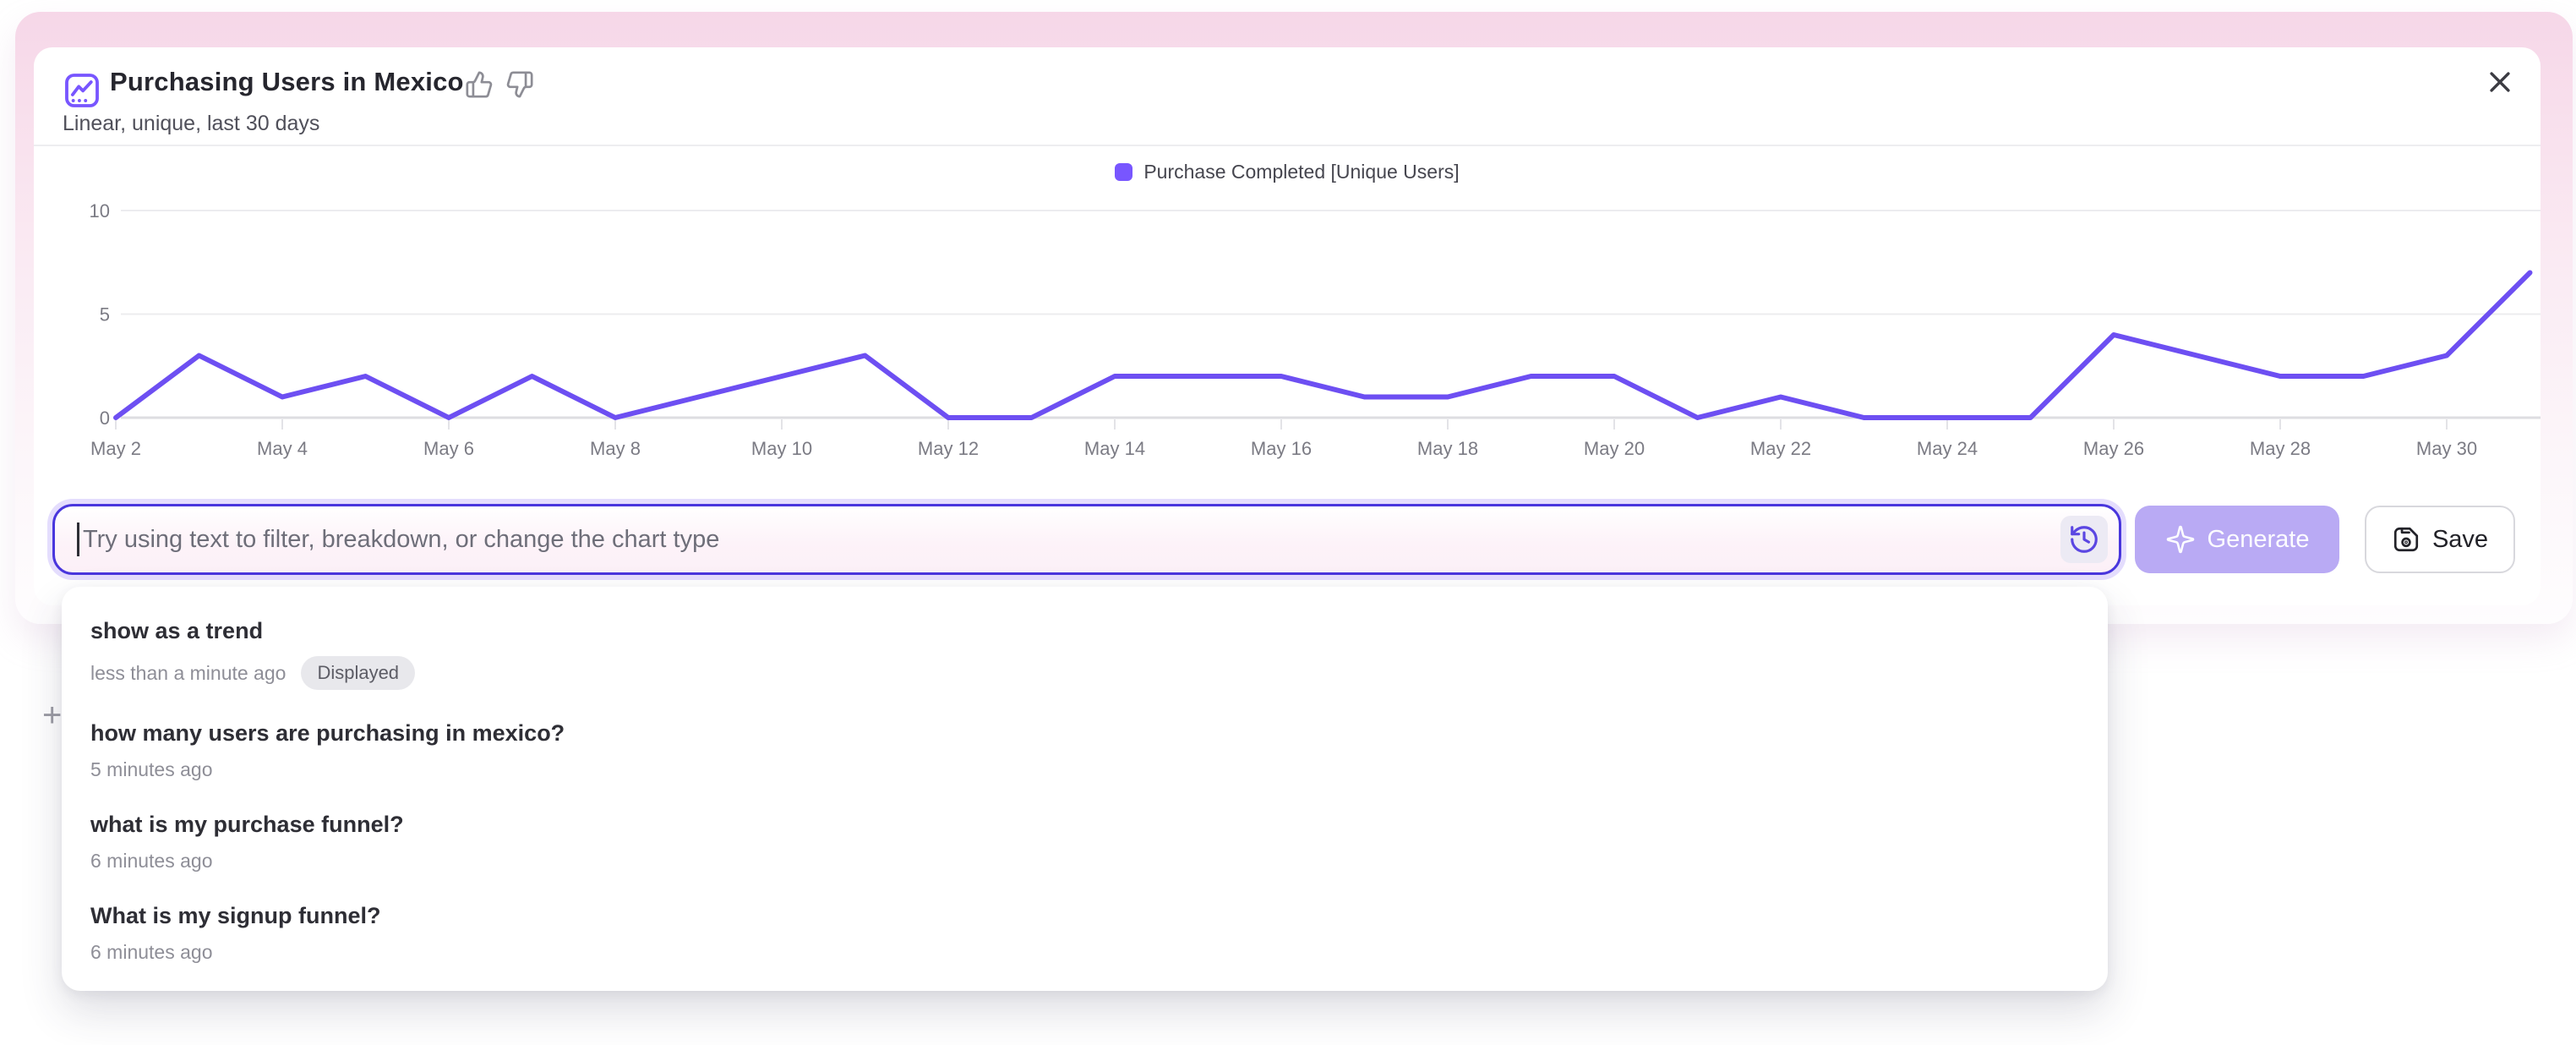  What do you see at coordinates (1085, 933) in the screenshot?
I see `history-item: What is my signup funnel? 6 minutes ago` at bounding box center [1085, 933].